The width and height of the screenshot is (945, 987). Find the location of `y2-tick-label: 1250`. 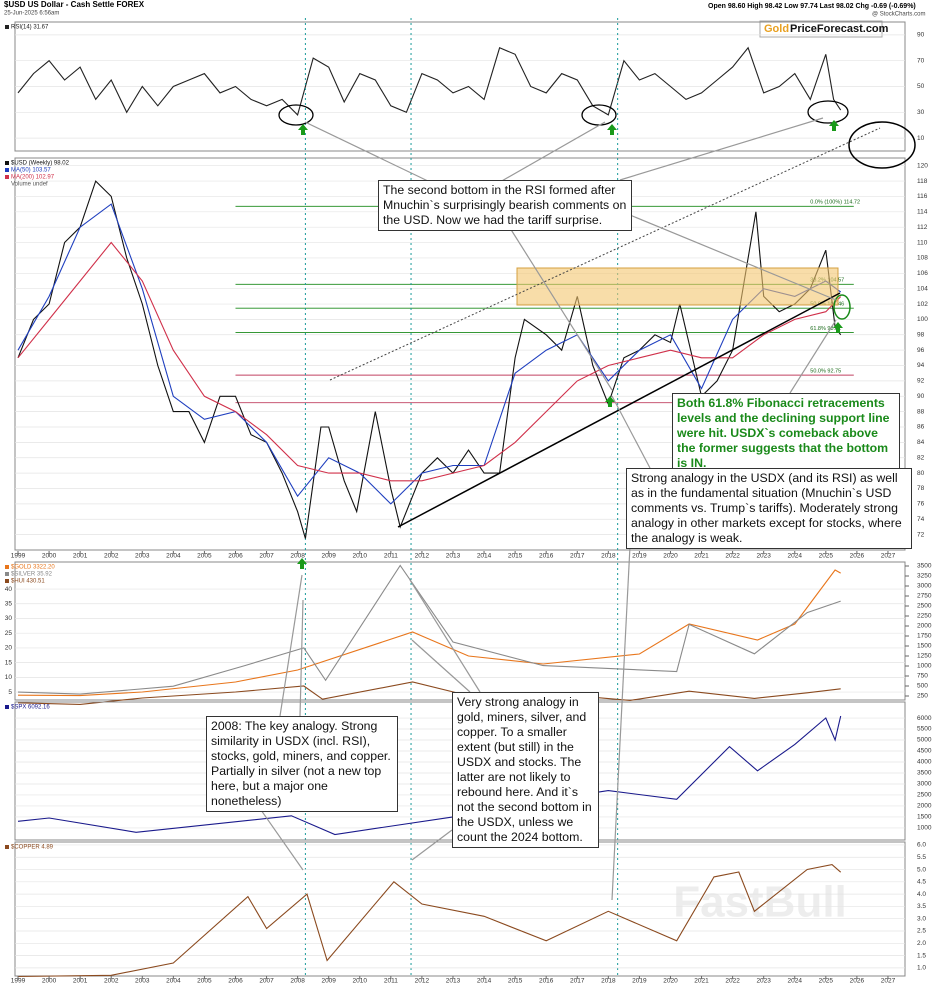

y2-tick-label: 1250 is located at coordinates (924, 656).